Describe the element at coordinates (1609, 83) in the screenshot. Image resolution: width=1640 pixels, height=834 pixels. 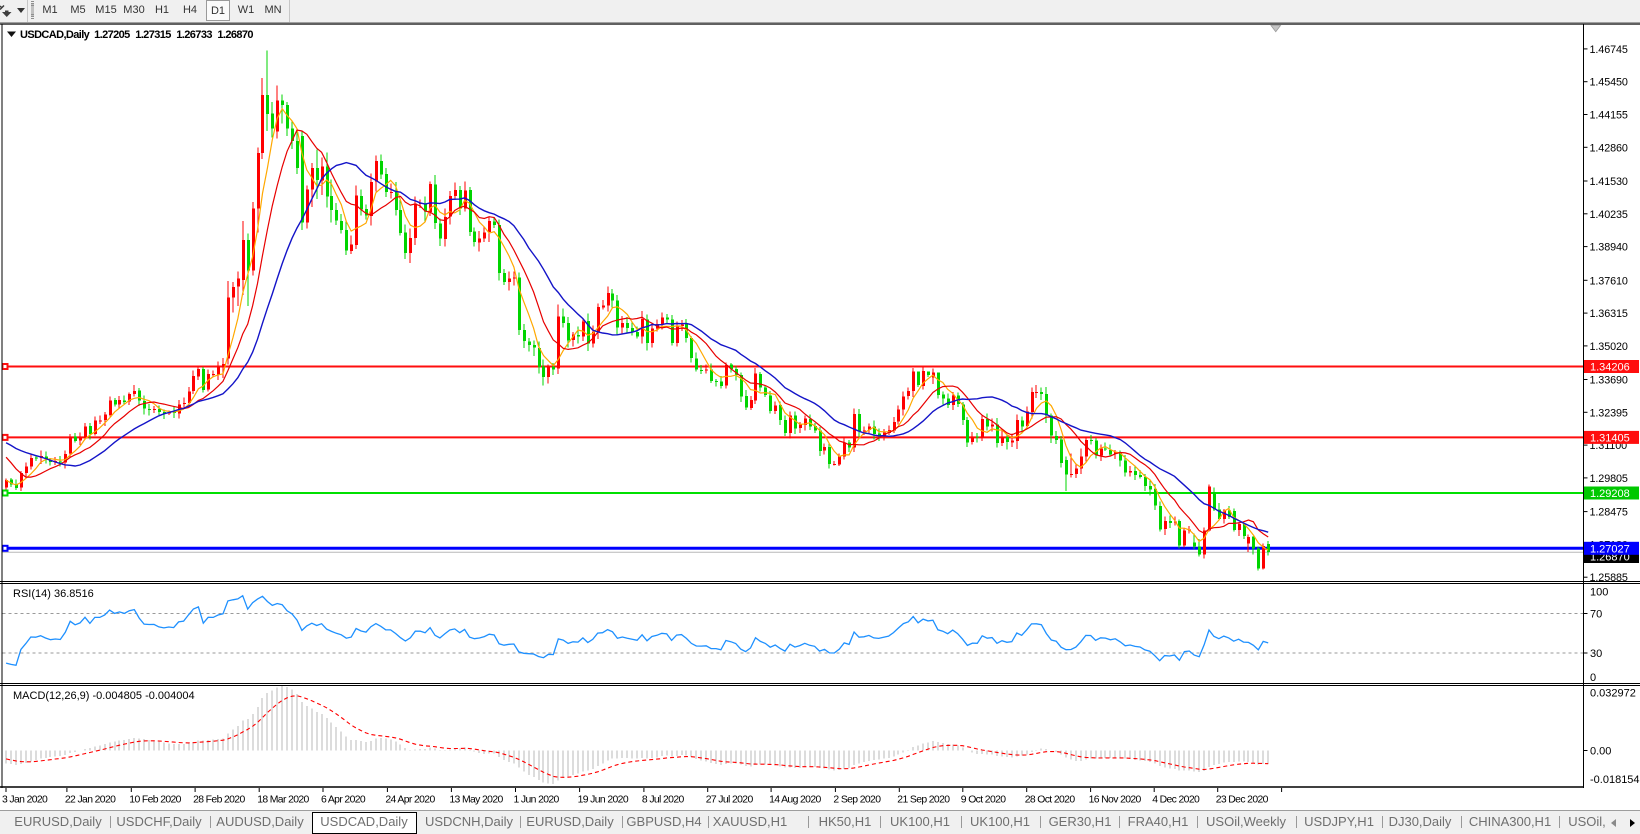
I see `svg-text: 1.45450` at that location.